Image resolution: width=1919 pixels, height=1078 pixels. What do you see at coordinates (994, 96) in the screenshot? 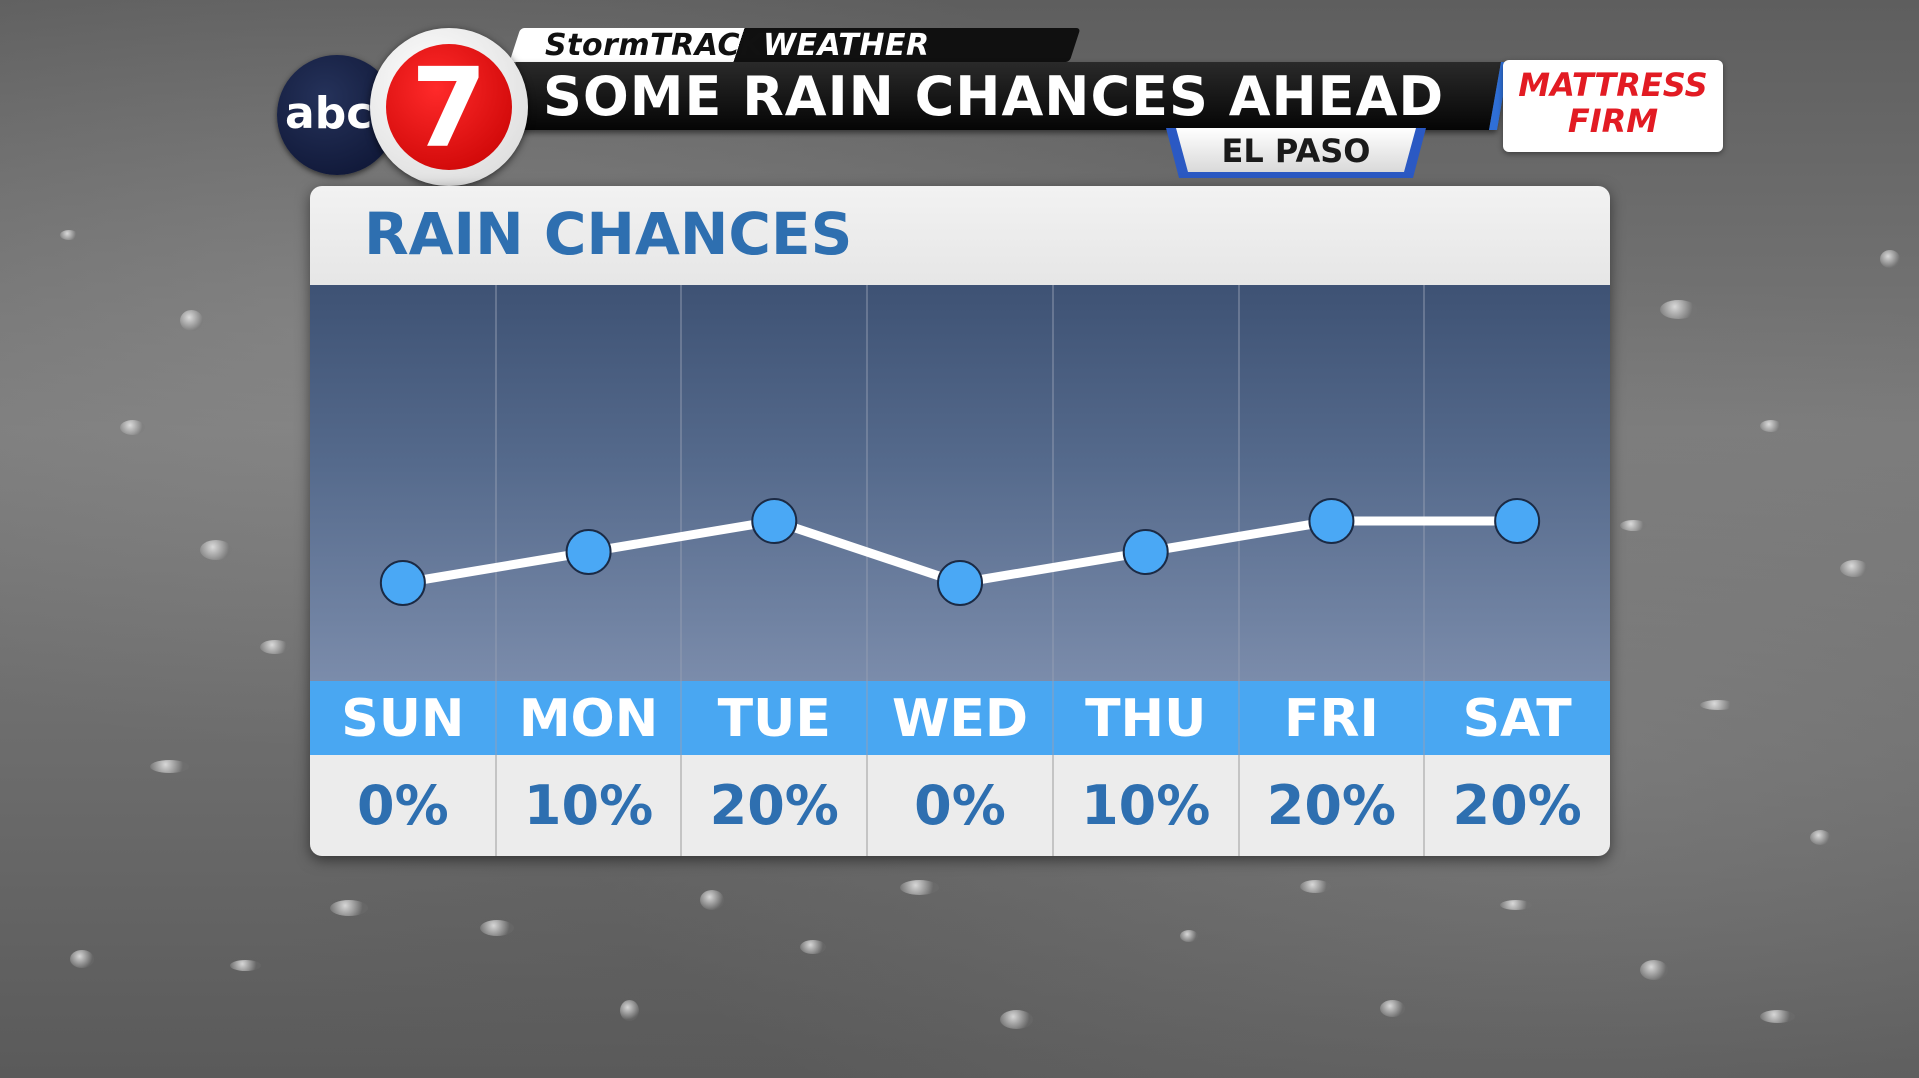
I see `headline: SOME RAIN CHANCES AHEAD` at bounding box center [994, 96].